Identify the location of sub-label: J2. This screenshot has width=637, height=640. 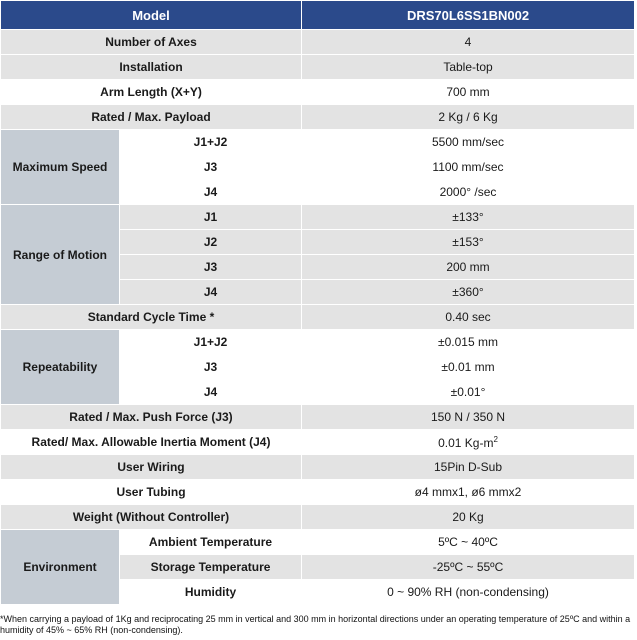
(210, 242).